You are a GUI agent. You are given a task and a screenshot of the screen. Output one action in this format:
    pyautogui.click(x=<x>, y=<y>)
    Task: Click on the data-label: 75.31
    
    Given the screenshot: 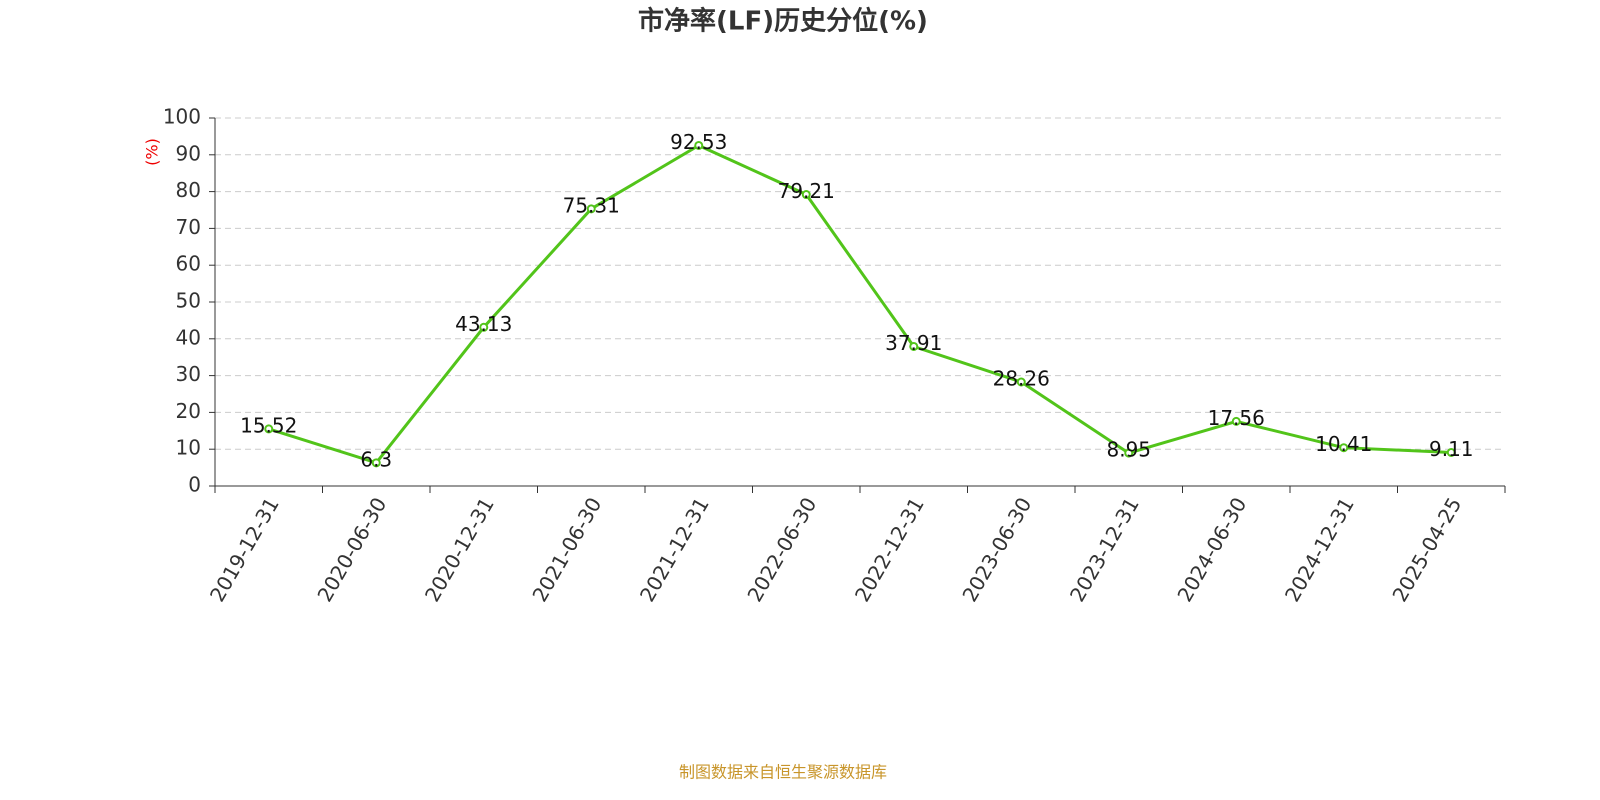 What is the action you would take?
    pyautogui.click(x=591, y=205)
    